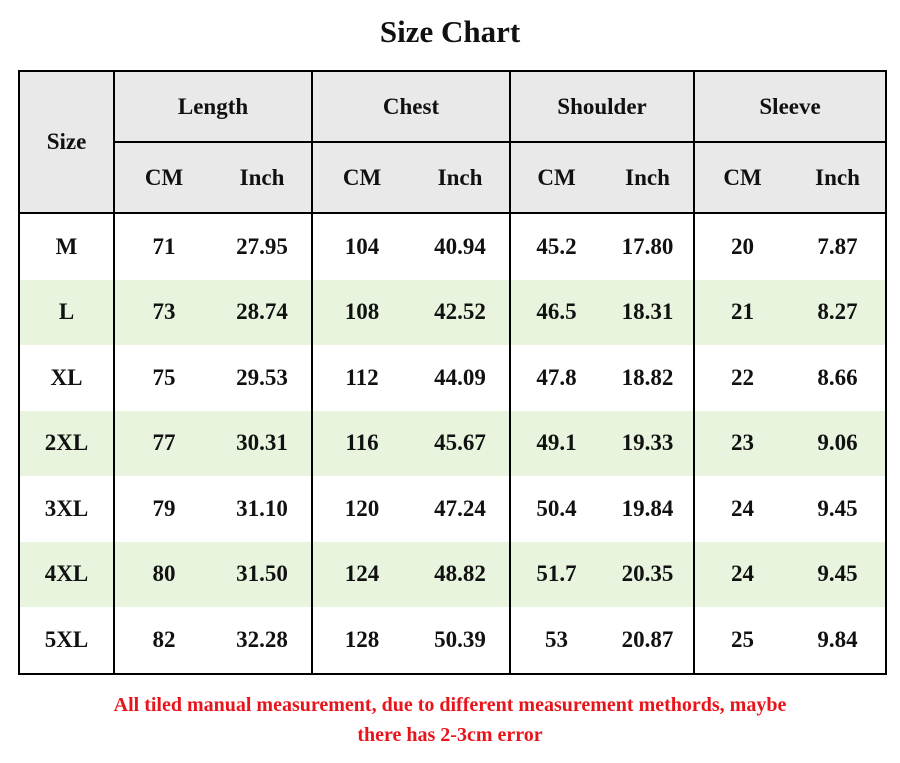  I want to click on value-cell: 29.53, so click(262, 377).